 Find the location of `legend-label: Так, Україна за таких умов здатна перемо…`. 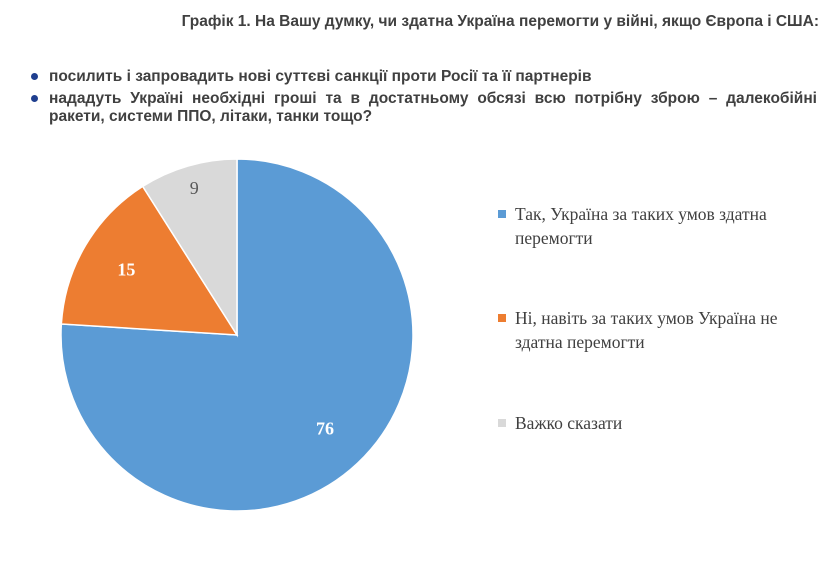

legend-label: Так, Україна за таких умов здатна перемо… is located at coordinates (641, 226).